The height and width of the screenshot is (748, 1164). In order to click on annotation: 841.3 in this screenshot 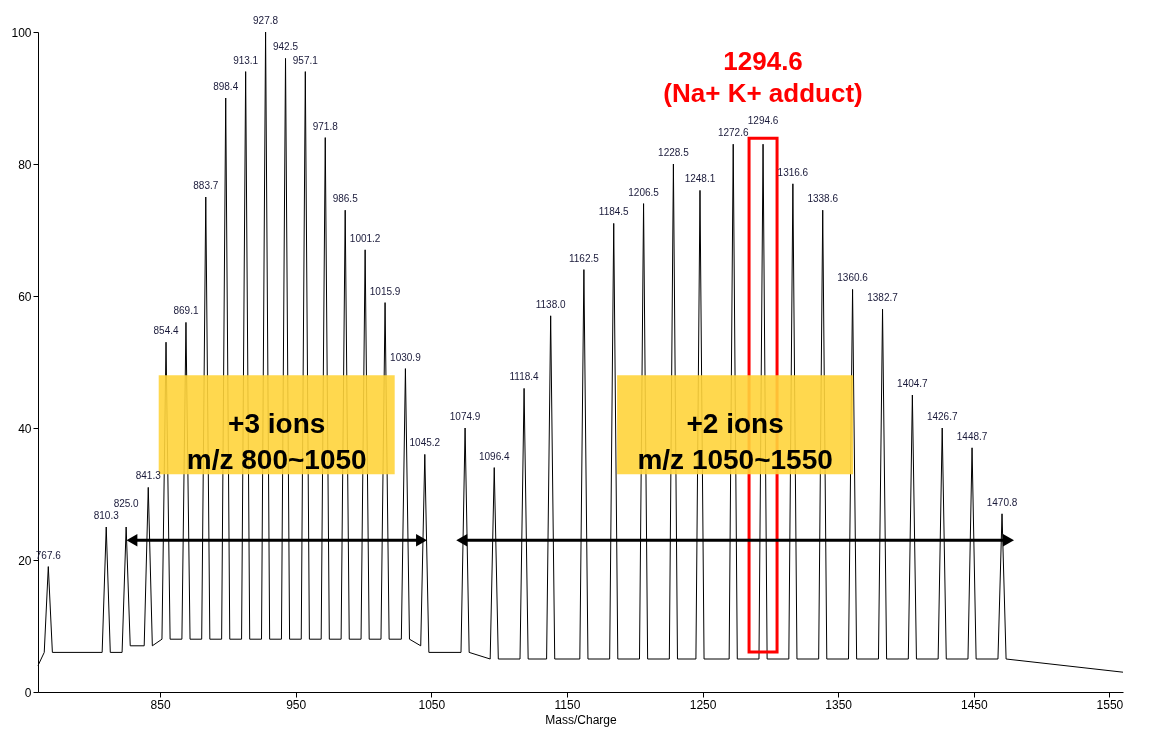, I will do `click(148, 476)`.